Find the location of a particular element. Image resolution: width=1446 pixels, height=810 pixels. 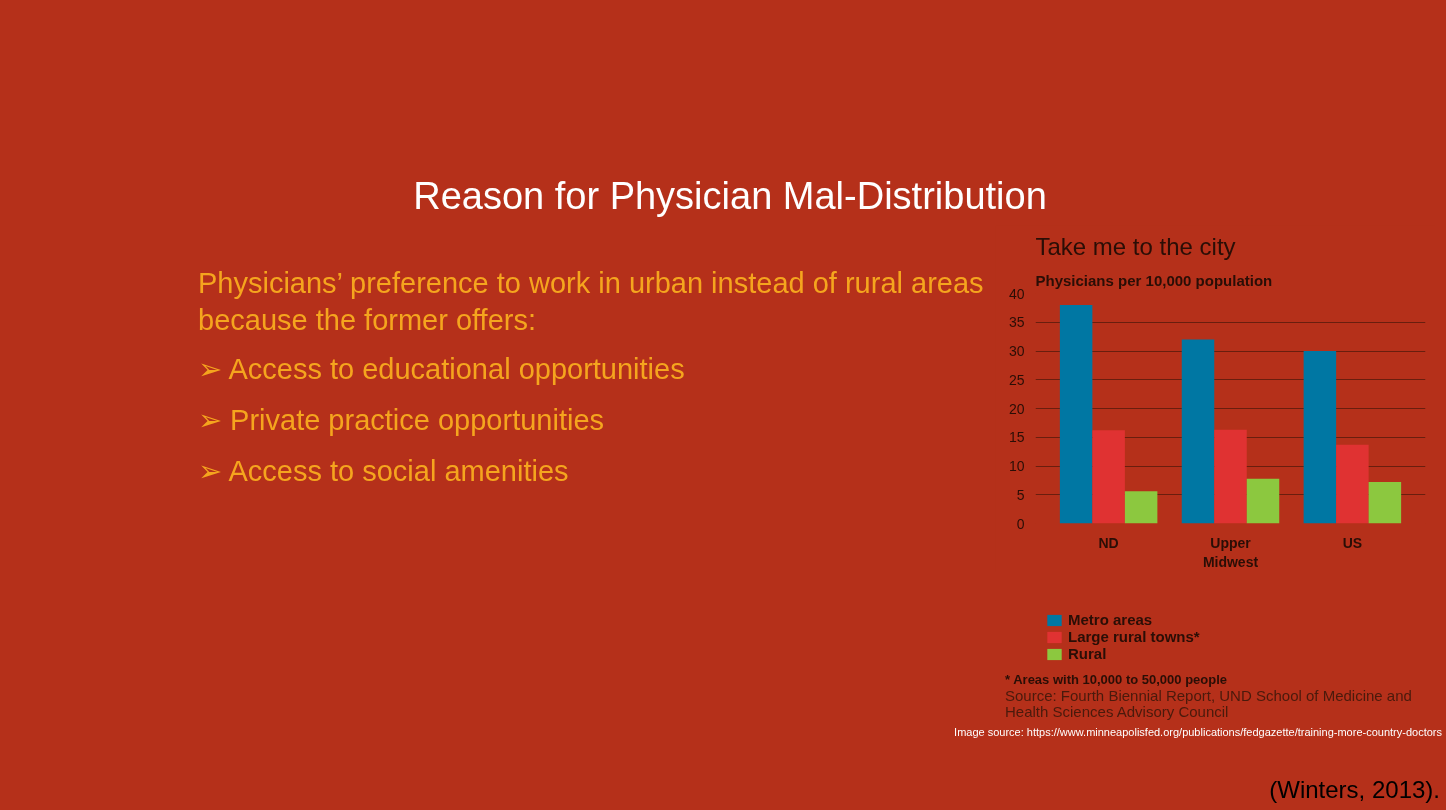

x-tick-label: ND is located at coordinates (1108, 542).